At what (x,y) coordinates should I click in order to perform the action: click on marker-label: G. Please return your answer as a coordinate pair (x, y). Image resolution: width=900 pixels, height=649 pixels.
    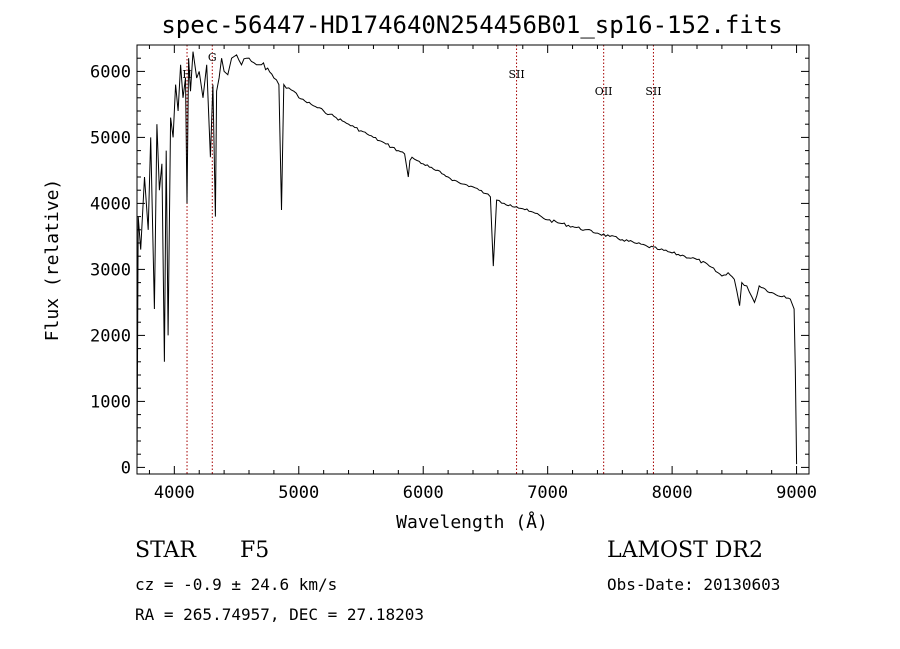
    Looking at the image, I should click on (212, 57).